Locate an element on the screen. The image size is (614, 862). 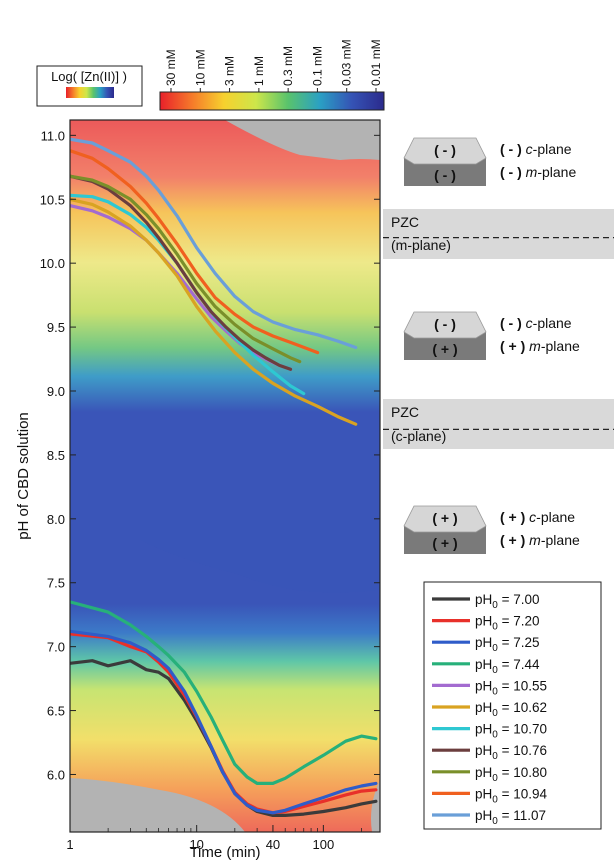
concentration-map-shade is located at coordinates (260, 556).